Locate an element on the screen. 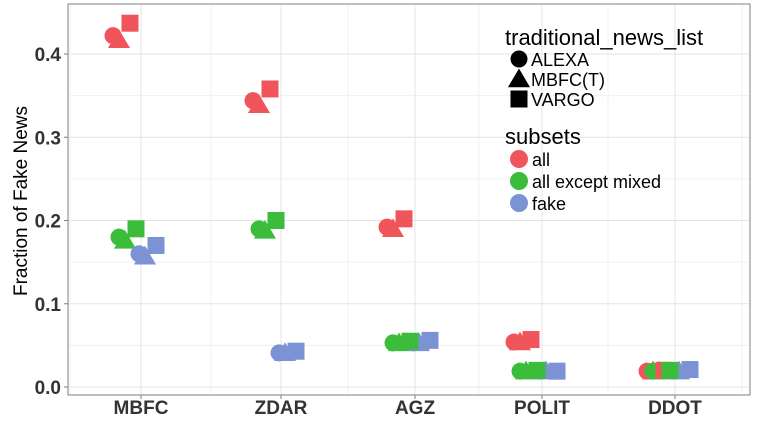 This screenshot has height=433, width=757. y-axis-ticks: 0.0 0.1 0.2 0.3 0.4 is located at coordinates (51, 222).